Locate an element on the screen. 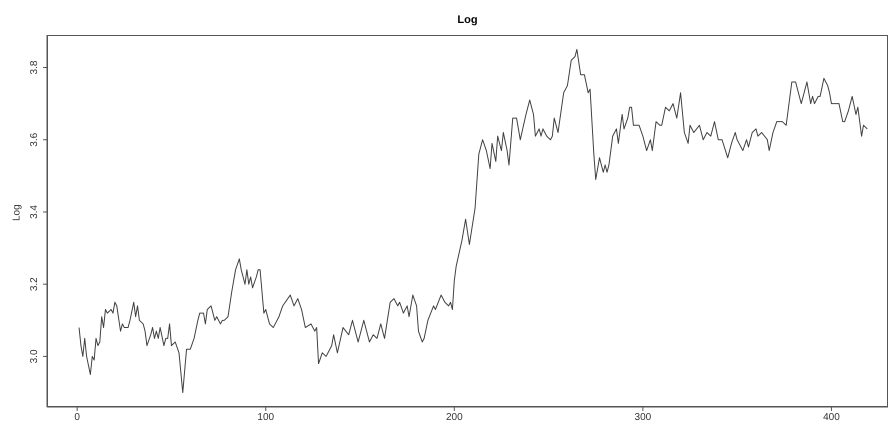  x-tick-label: 400 is located at coordinates (831, 418).